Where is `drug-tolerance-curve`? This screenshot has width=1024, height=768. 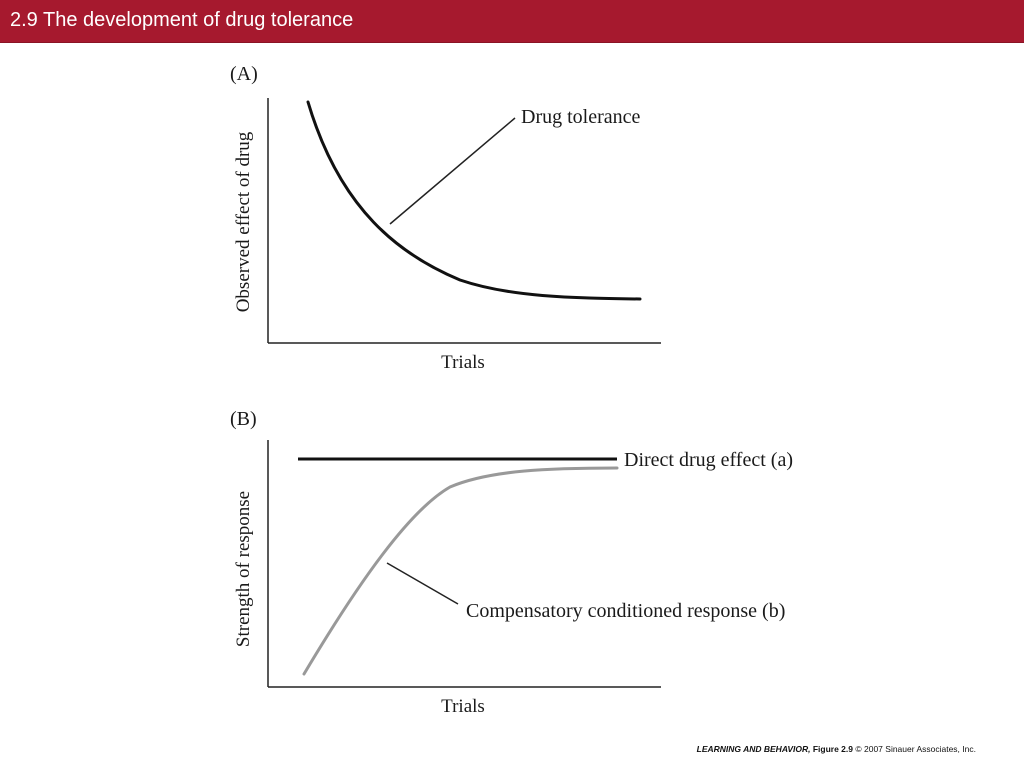 drug-tolerance-curve is located at coordinates (474, 200).